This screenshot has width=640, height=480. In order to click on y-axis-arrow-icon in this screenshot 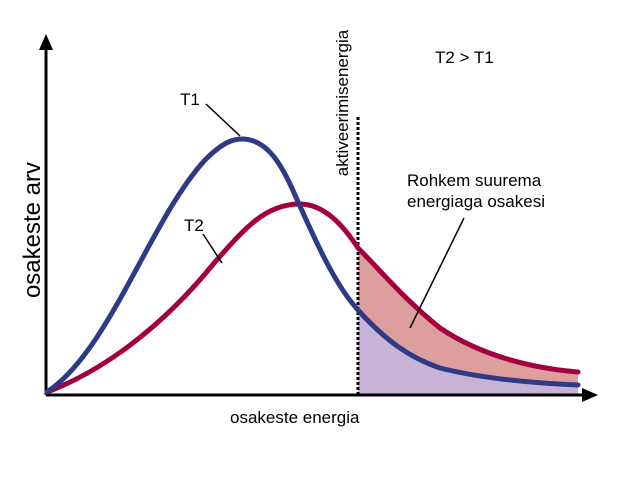, I will do `click(46, 42)`.